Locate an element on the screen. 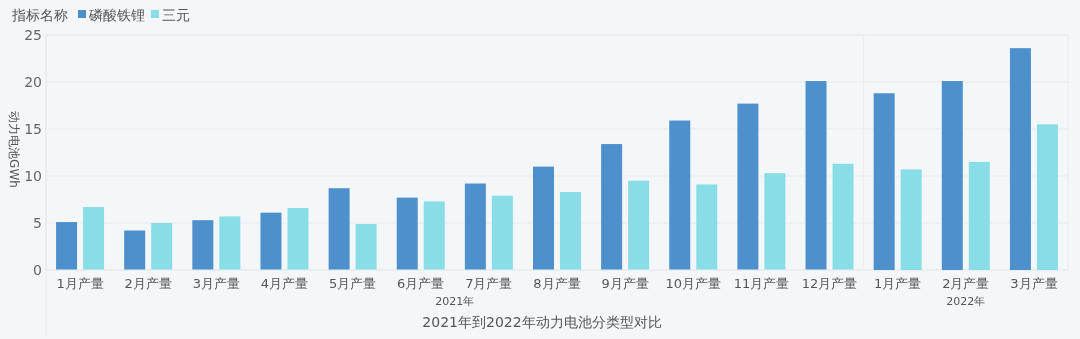 The height and width of the screenshot is (339, 1080). x-tick-label: 4月产量 is located at coordinates (284, 283).